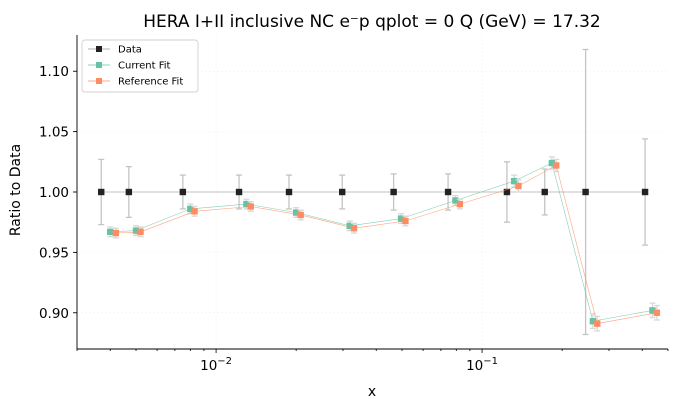  I want to click on legend-item: Data, so click(115, 50).